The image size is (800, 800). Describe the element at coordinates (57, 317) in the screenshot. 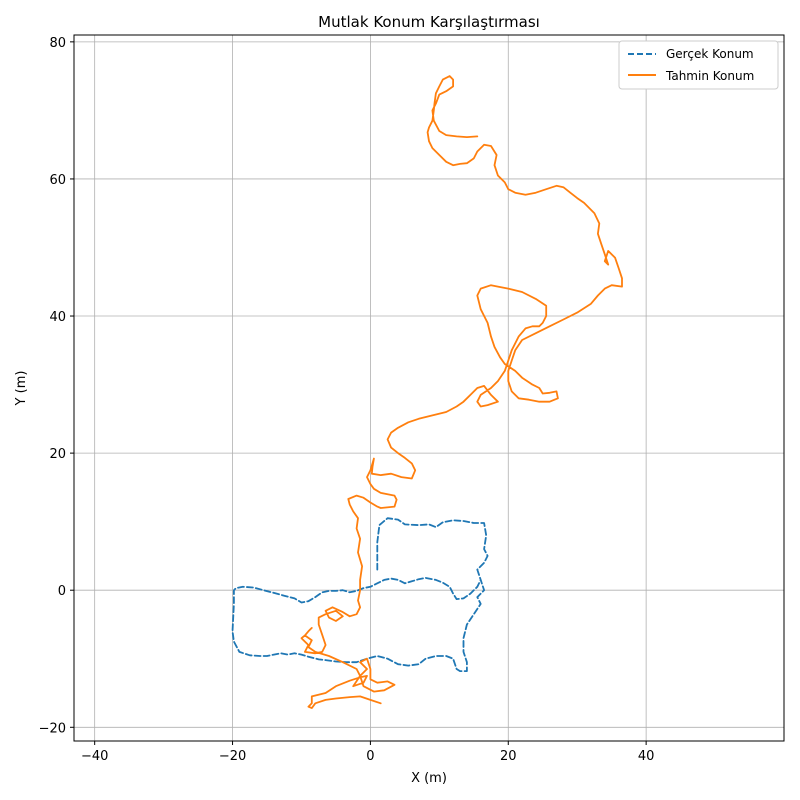

I see `y-tick-label: 40` at that location.